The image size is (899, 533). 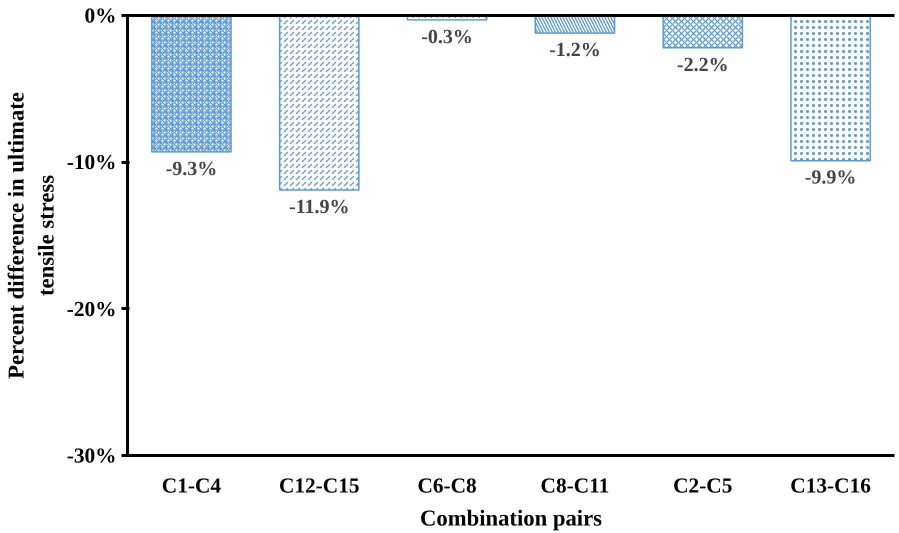 I want to click on data-label: -9.3%, so click(x=192, y=169).